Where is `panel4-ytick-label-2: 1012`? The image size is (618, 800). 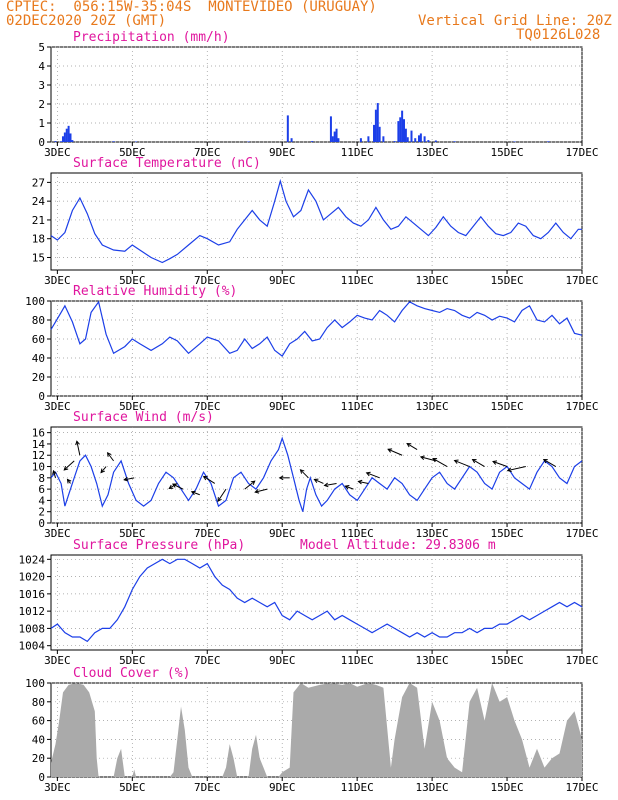 panel4-ytick-label-2: 1012 is located at coordinates (32, 611).